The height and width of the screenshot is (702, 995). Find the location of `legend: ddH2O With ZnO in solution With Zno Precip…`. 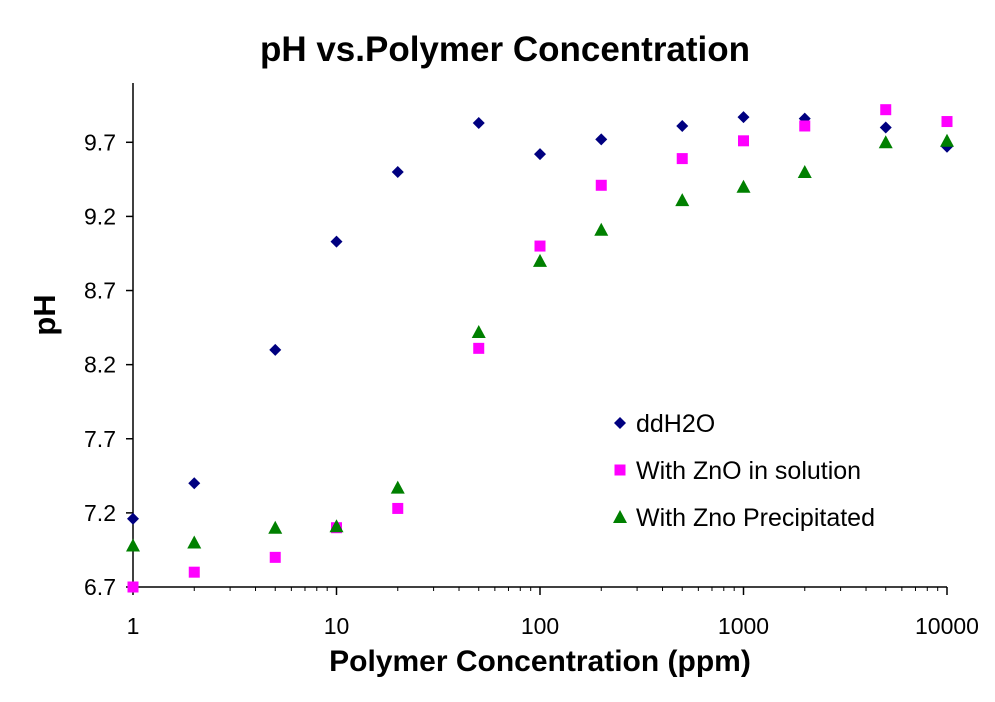

legend: ddH2O With ZnO in solution With Zno Precip… is located at coordinates (744, 471).